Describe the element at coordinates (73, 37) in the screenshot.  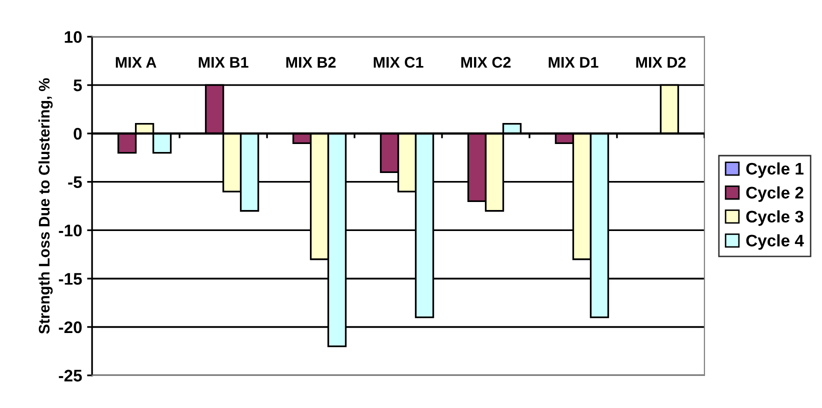
I see `y-tick-label: 10` at that location.